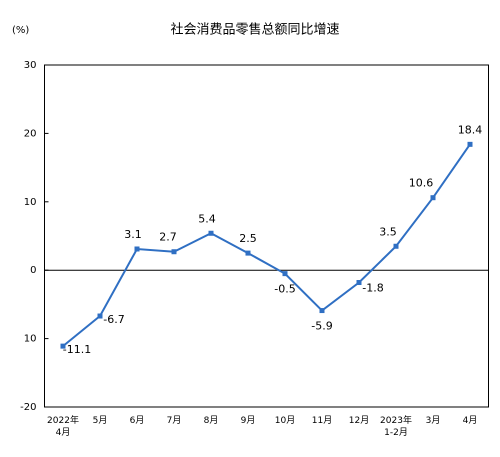 This screenshot has height=457, width=500. What do you see at coordinates (207, 218) in the screenshot?
I see `data-label: 5.4` at bounding box center [207, 218].